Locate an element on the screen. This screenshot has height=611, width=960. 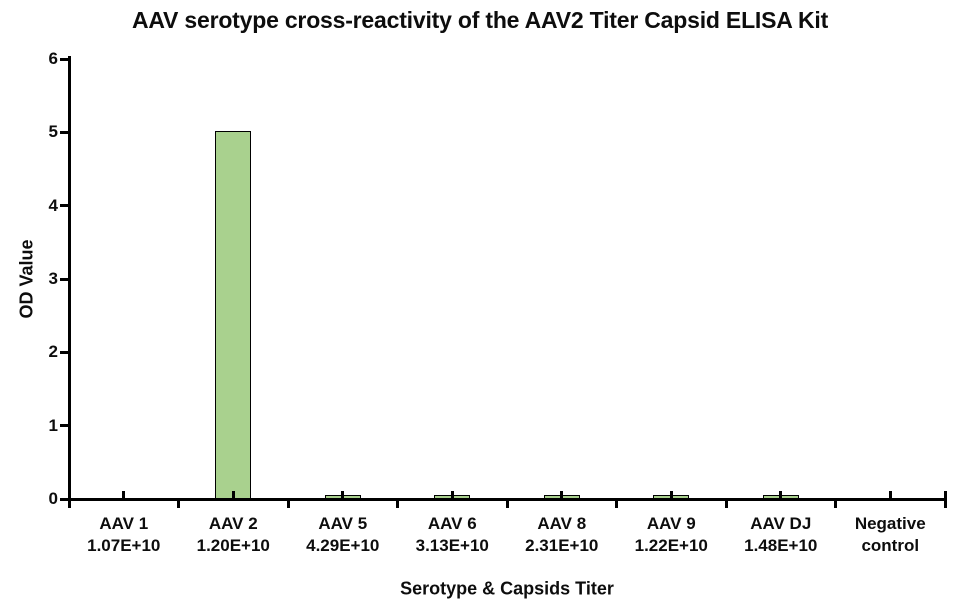
y-tick-label: 4 is located at coordinates (53, 205).